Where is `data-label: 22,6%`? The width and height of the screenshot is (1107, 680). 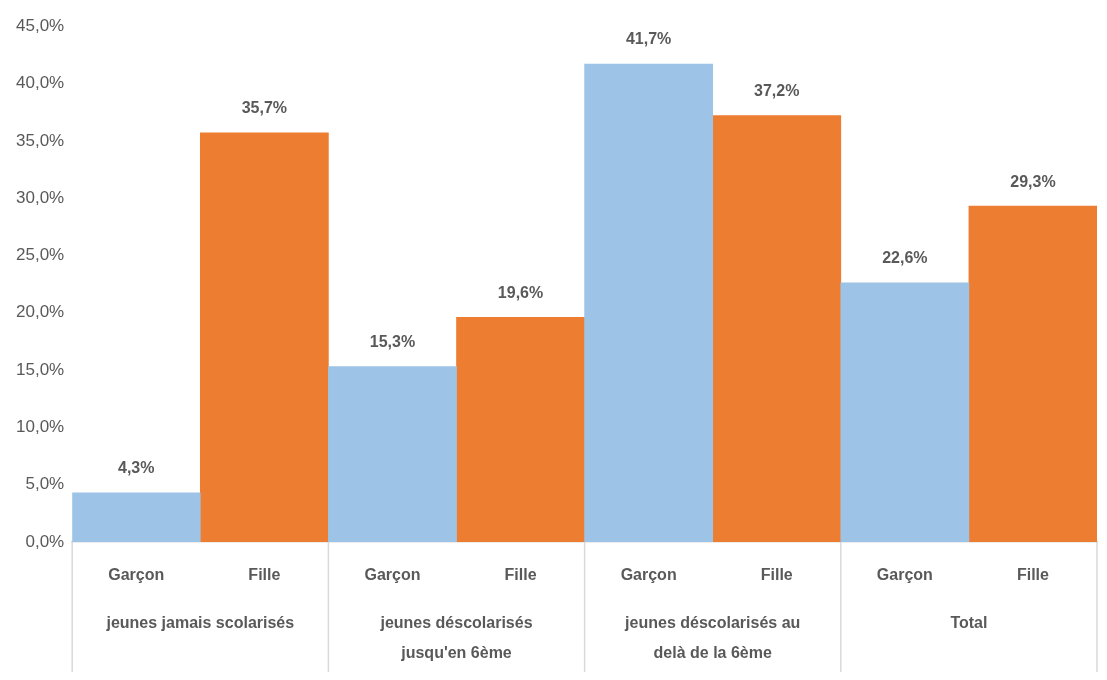 data-label: 22,6% is located at coordinates (905, 258).